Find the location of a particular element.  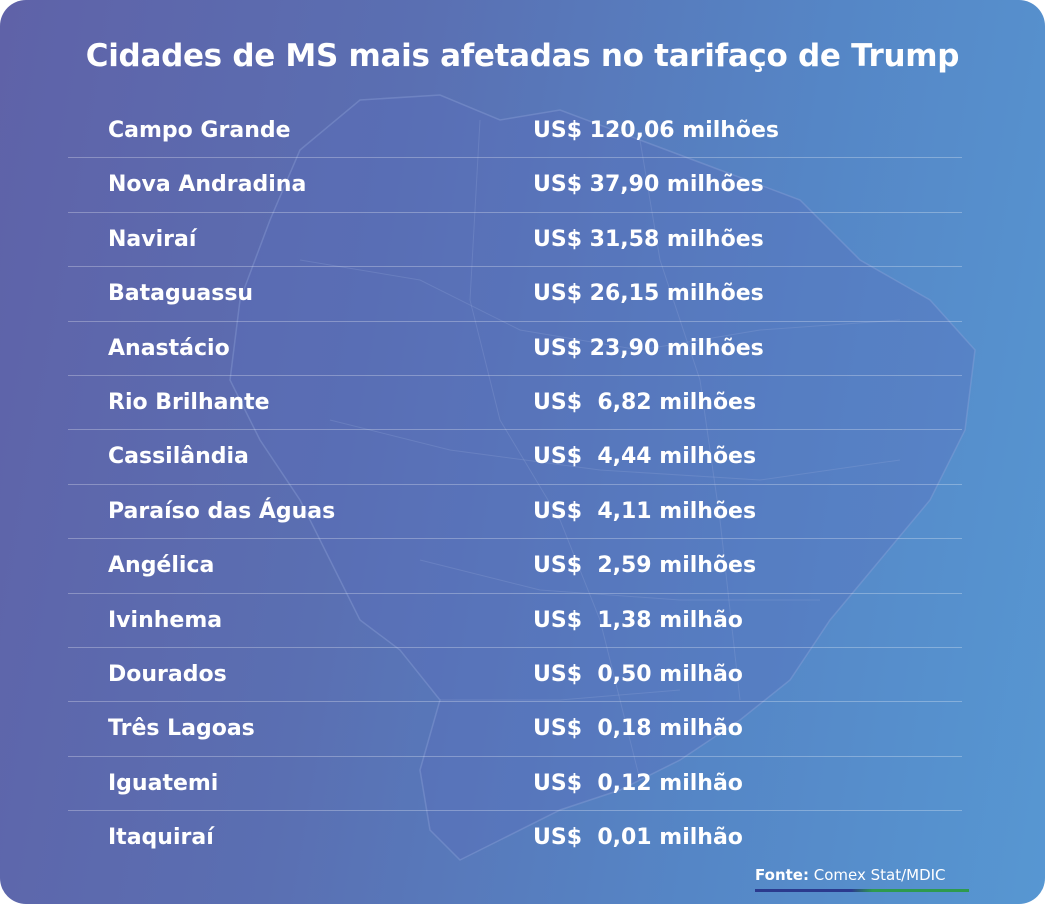

table-row: Ivinhema US$ 1,38 milhão is located at coordinates (515, 621).